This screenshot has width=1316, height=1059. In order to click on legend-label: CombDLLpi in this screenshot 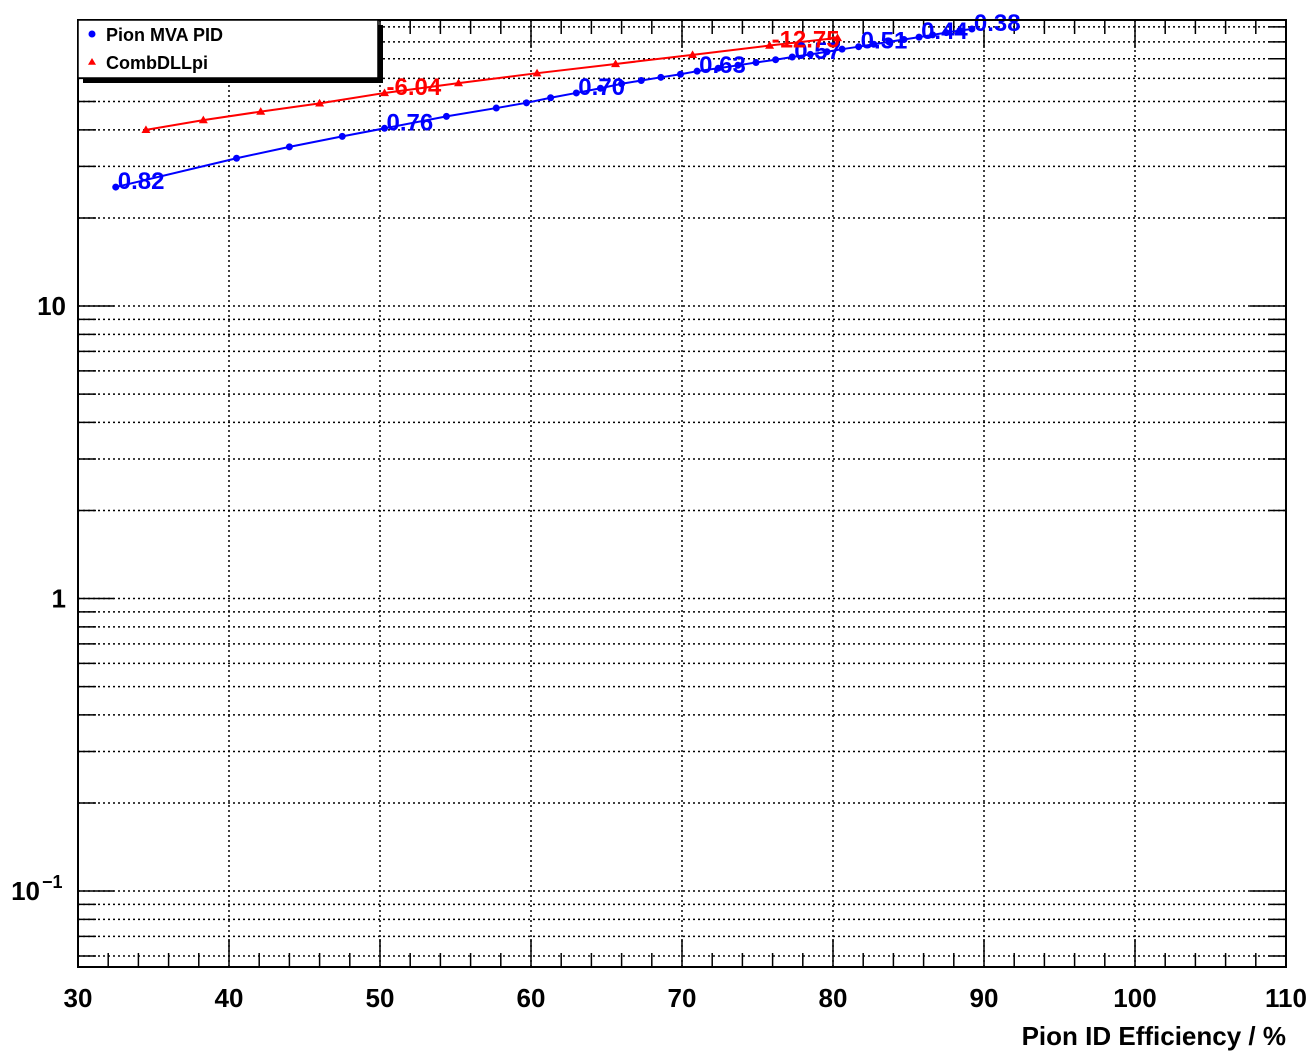, I will do `click(157, 63)`.